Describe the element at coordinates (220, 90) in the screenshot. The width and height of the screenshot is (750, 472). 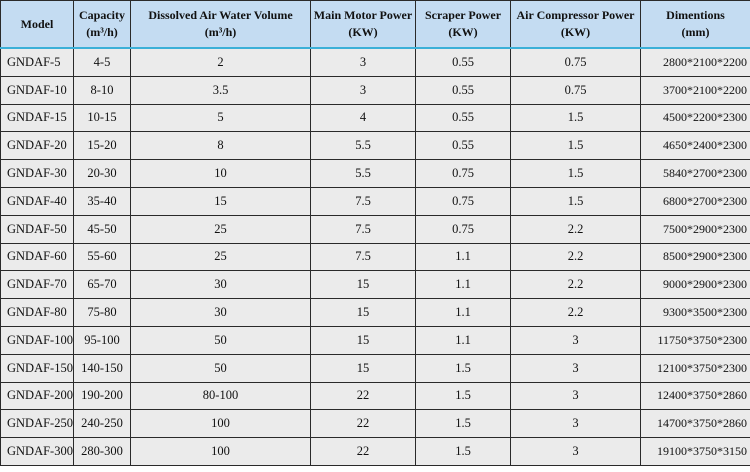
I see `cell-dissolved-air-water-volume: 3.5` at that location.